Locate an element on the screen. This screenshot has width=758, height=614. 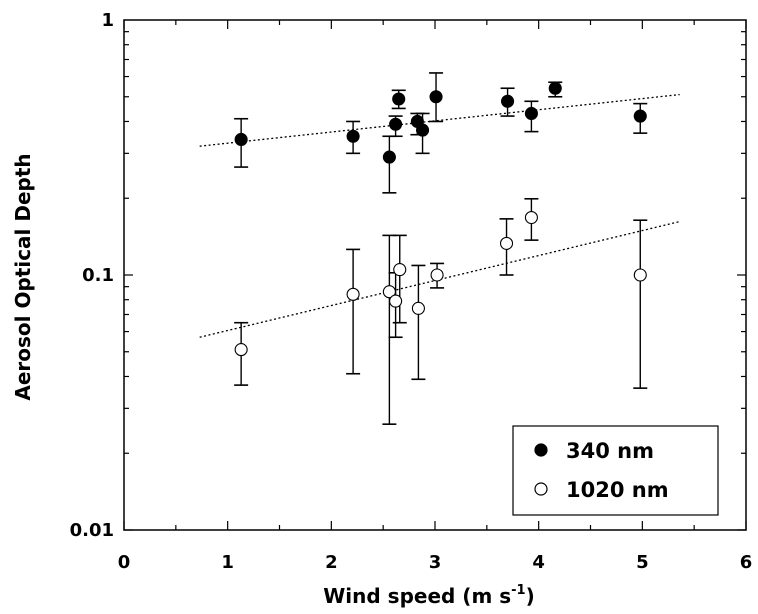
legend-box is located at coordinates (615, 470).